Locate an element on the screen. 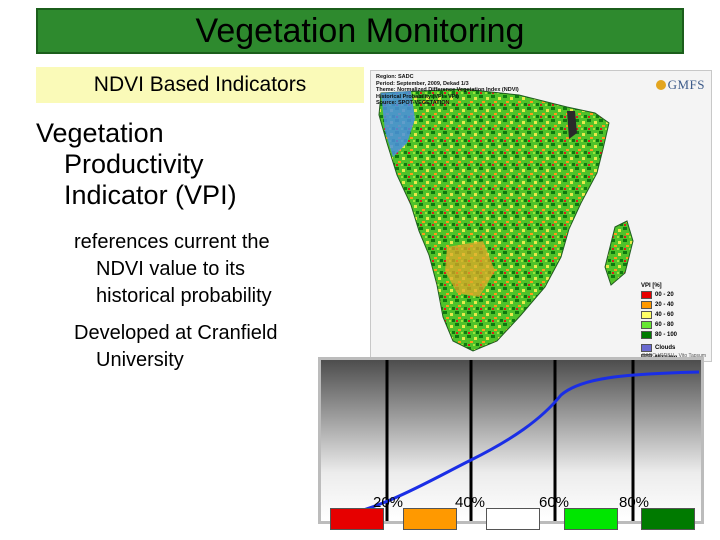 The width and height of the screenshot is (720, 540). bullet-line: Developed at Cranfield is located at coordinates (176, 333).